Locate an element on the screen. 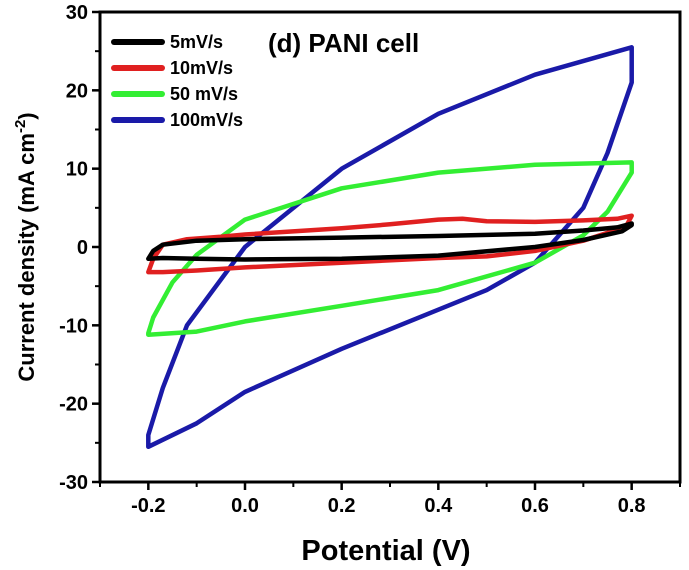 This screenshot has height=570, width=689. y-tick-label: -20 is located at coordinates (73, 405).